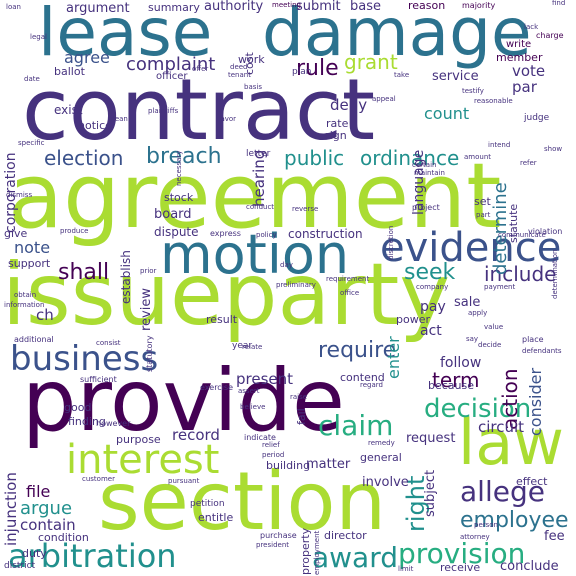 The height and width of the screenshot is (576, 576). I want to click on word-violation: violation, so click(545, 231).